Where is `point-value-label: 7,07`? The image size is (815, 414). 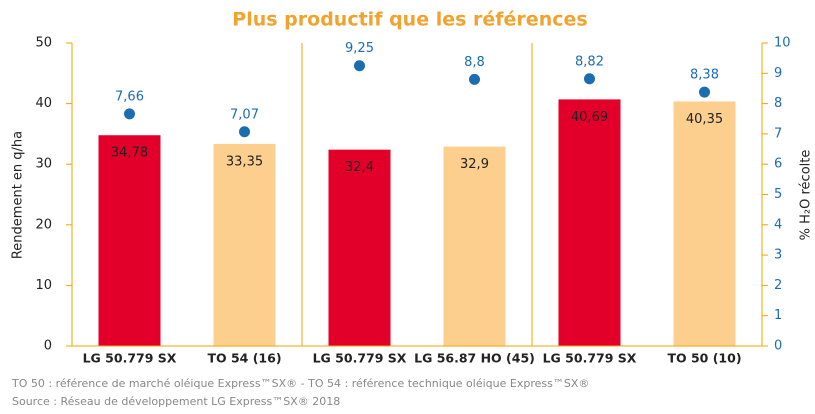
point-value-label: 7,07 is located at coordinates (244, 114).